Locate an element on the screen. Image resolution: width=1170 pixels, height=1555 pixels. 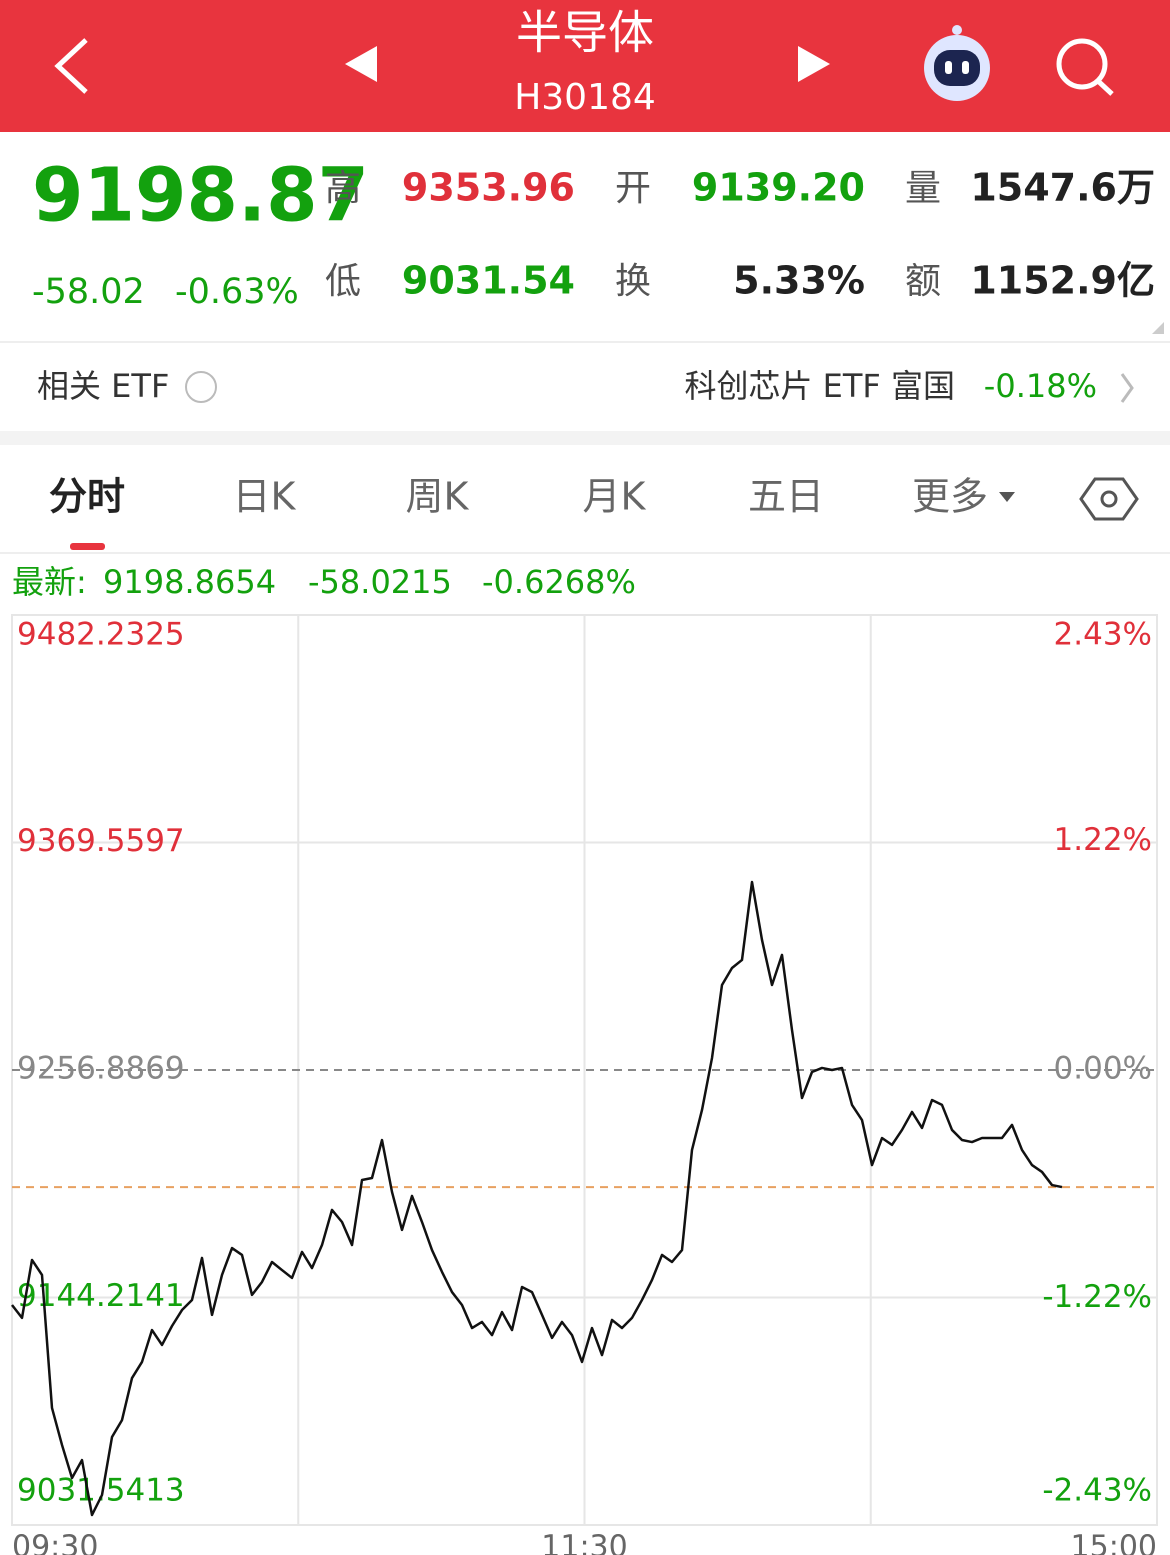
tab: 周K is located at coordinates (438, 497).